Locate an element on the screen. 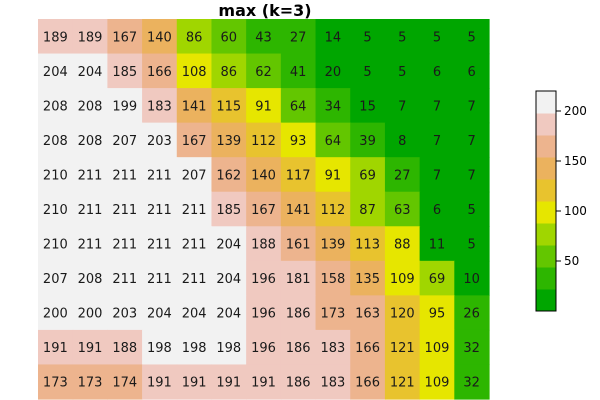 Image resolution: width=600 pixels, height=400 pixels. cell-value-label: 34 is located at coordinates (333, 106).